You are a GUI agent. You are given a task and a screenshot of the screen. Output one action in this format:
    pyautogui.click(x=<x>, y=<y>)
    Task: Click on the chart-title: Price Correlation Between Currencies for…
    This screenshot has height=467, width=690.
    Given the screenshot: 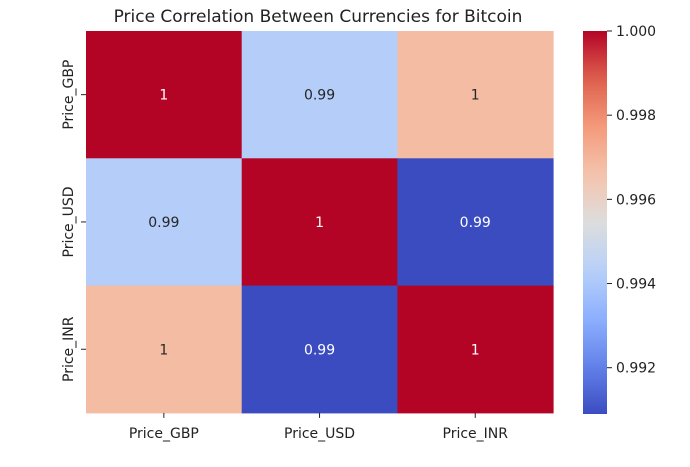 What is the action you would take?
    pyautogui.click(x=318, y=17)
    